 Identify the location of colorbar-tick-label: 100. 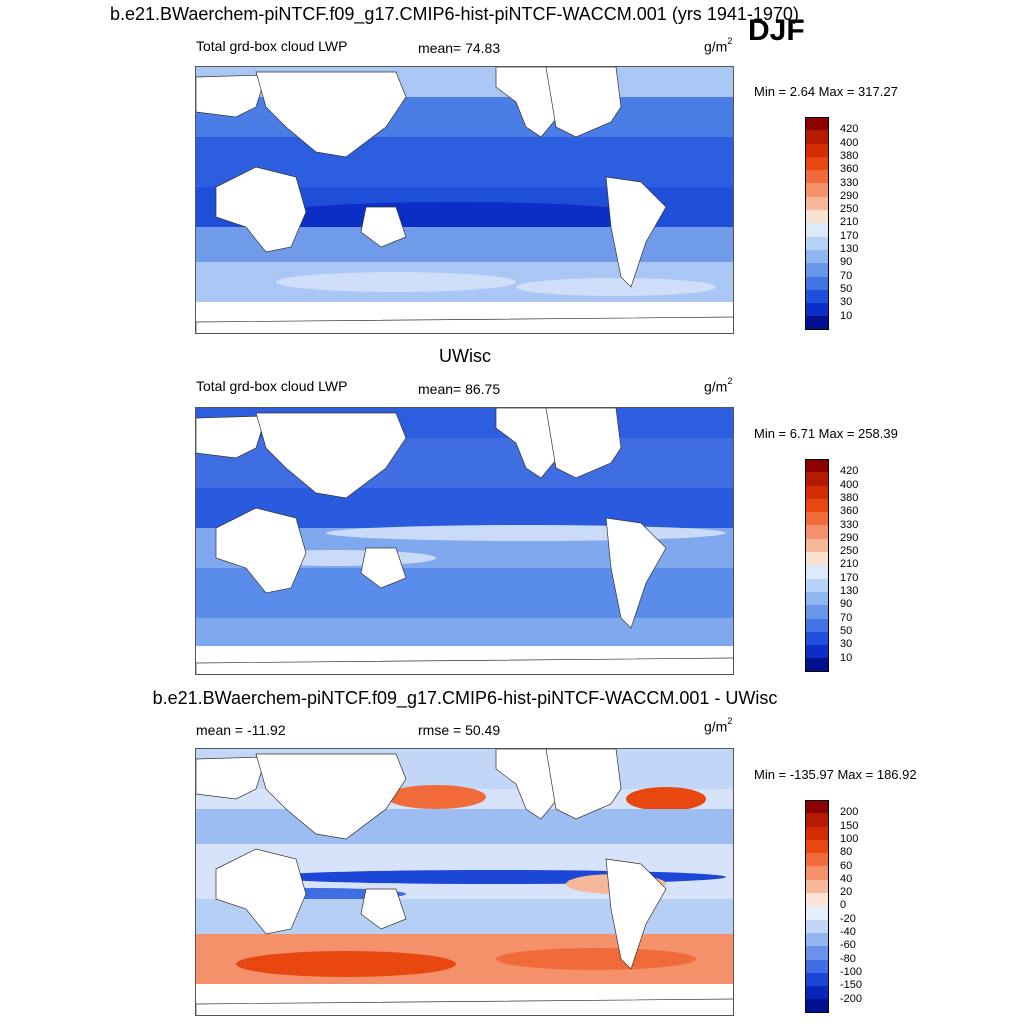
(849, 838).